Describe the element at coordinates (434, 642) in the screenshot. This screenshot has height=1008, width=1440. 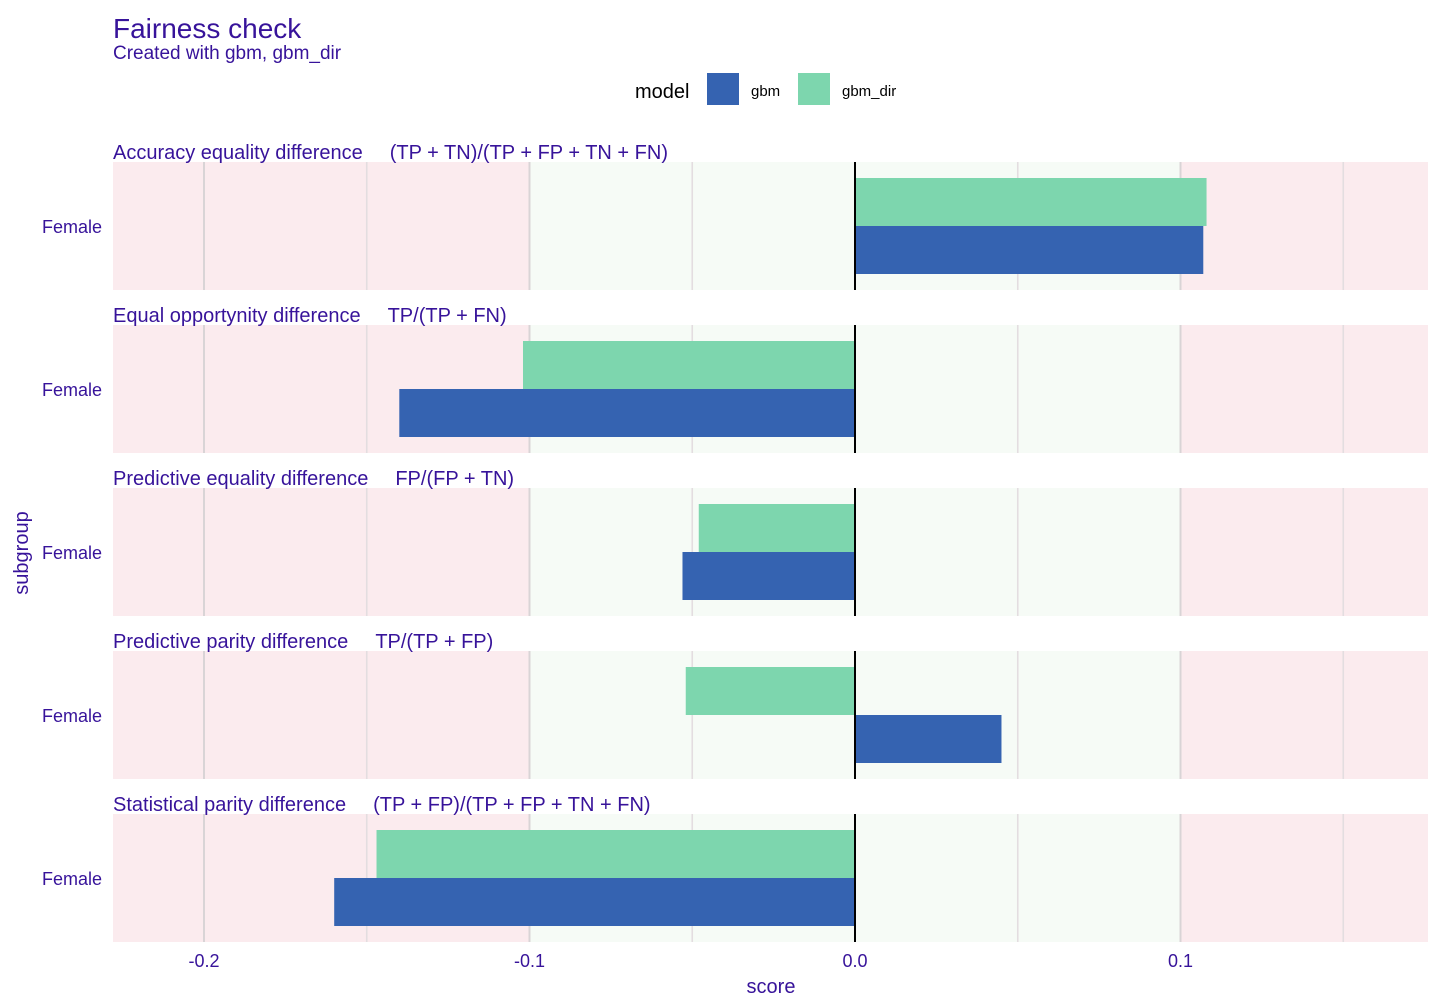
I see `facet-label-formula: TP/(TP + FP)` at that location.